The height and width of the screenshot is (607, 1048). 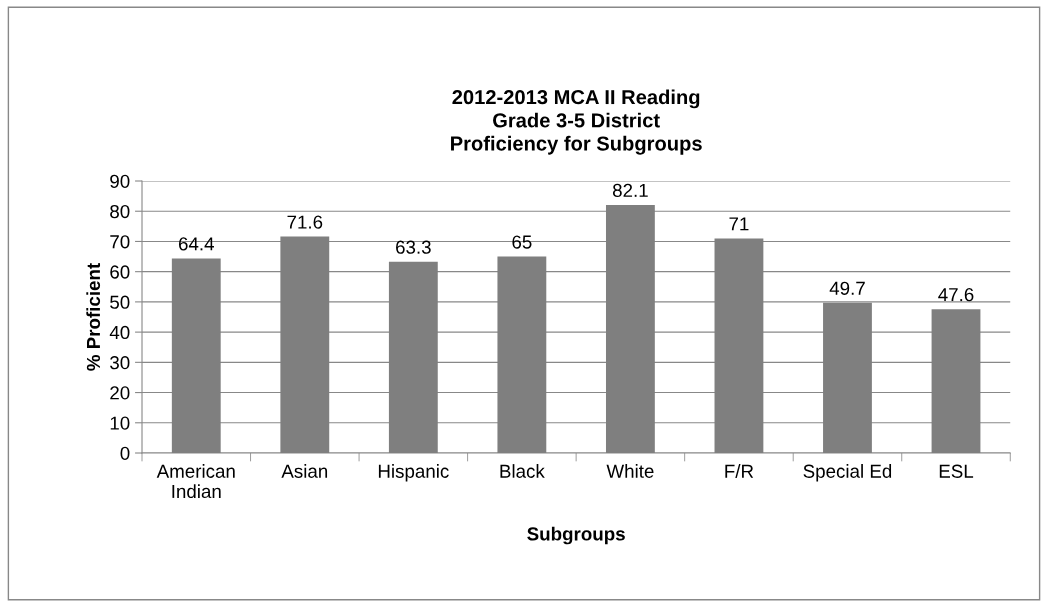 What do you see at coordinates (93, 317) in the screenshot?
I see `y-axis-title: % Proficient` at bounding box center [93, 317].